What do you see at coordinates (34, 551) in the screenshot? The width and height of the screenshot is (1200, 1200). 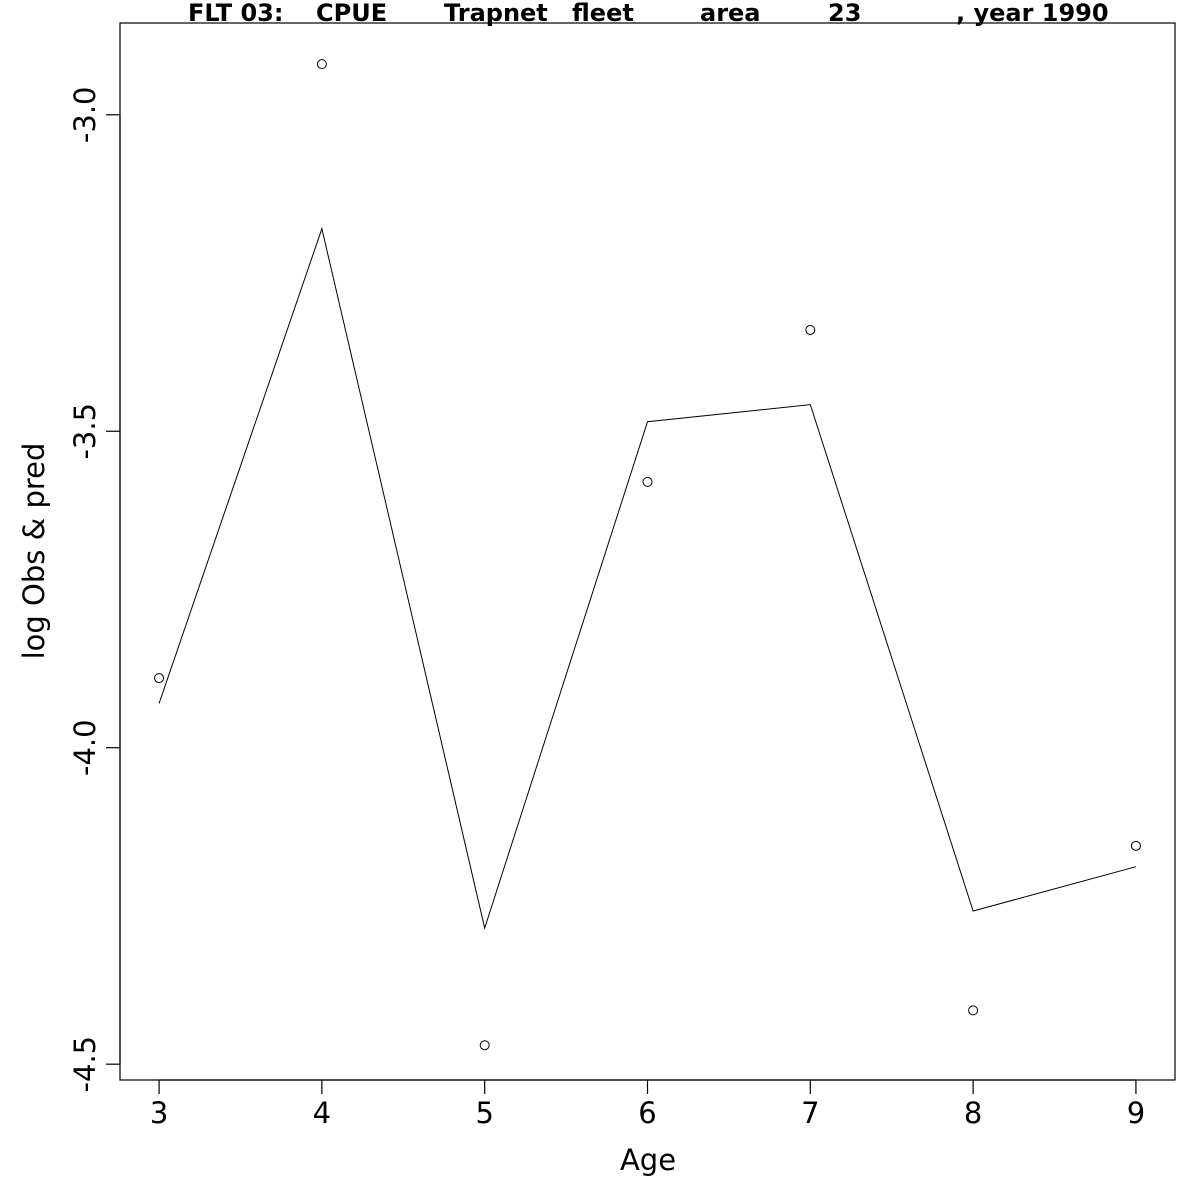 I see `y-axis-label: log Obs & pred` at bounding box center [34, 551].